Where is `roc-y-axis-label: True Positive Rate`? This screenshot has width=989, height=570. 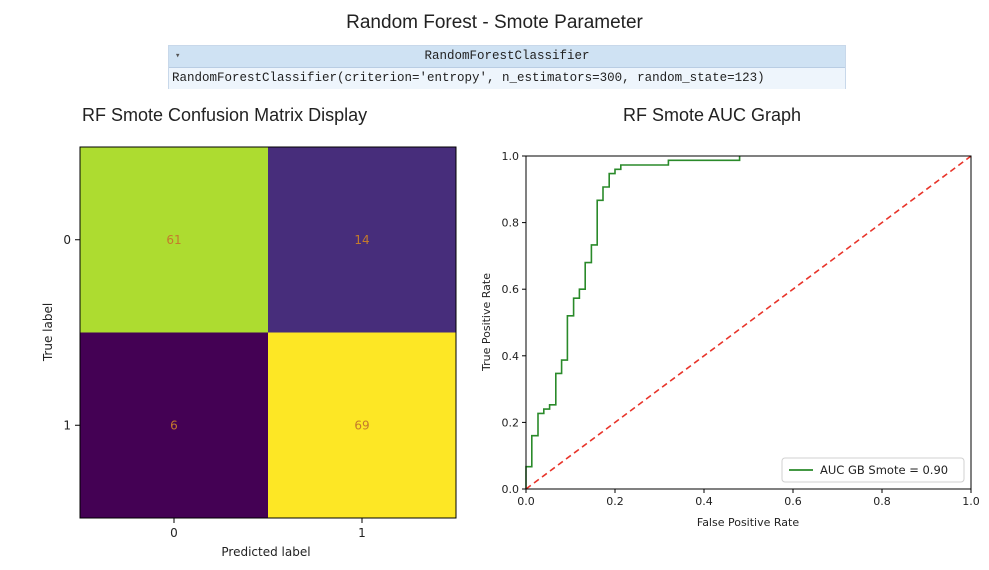 roc-y-axis-label: True Positive Rate is located at coordinates (486, 322).